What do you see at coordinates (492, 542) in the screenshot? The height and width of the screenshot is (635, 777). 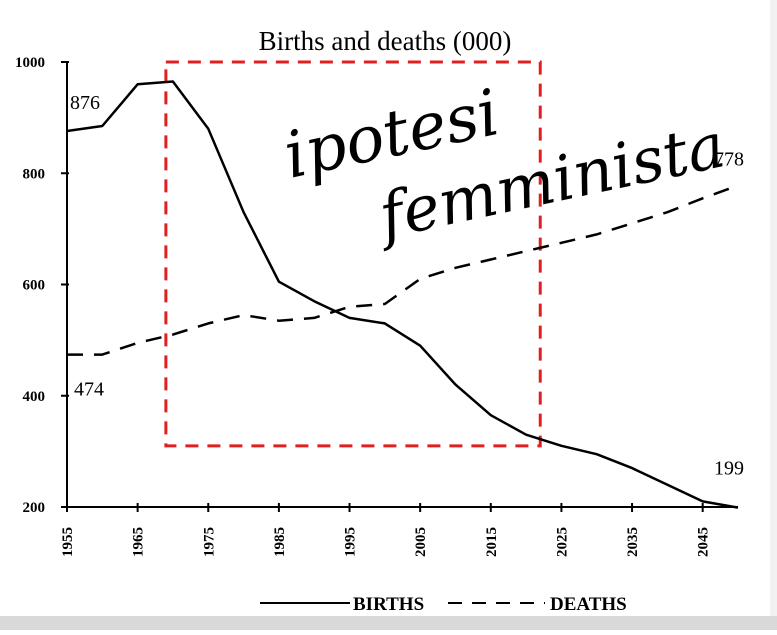 I see `x-tick-label: 2015` at bounding box center [492, 542].